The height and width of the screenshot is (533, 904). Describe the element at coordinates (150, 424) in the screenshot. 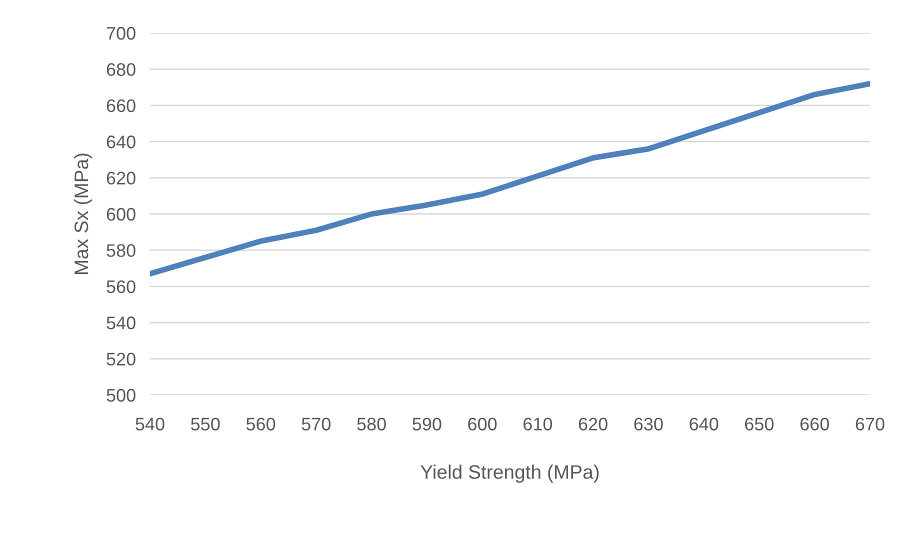

I see `x-tick-label: 540` at that location.